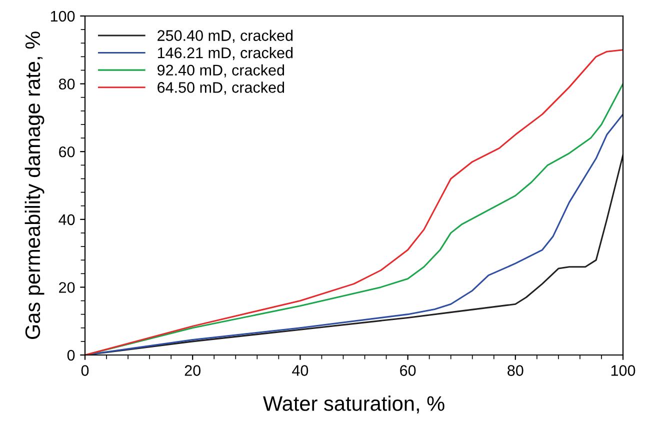 The image size is (648, 427). I want to click on x-tick-label: 20, so click(192, 370).